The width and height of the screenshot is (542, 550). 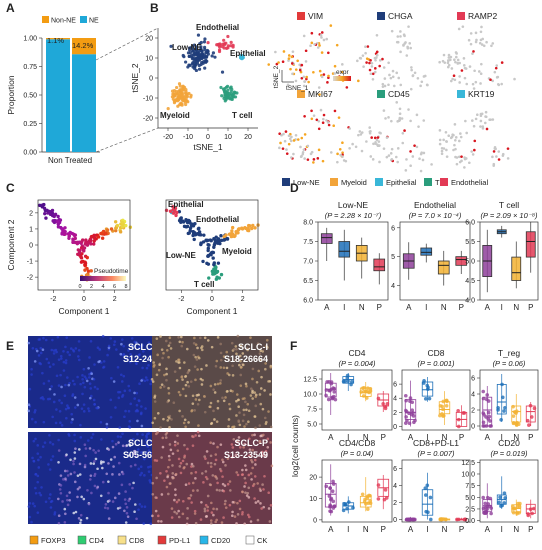 What do you see at coordinates (379, 182) in the screenshot?
I see `legend-swatch` at bounding box center [379, 182].